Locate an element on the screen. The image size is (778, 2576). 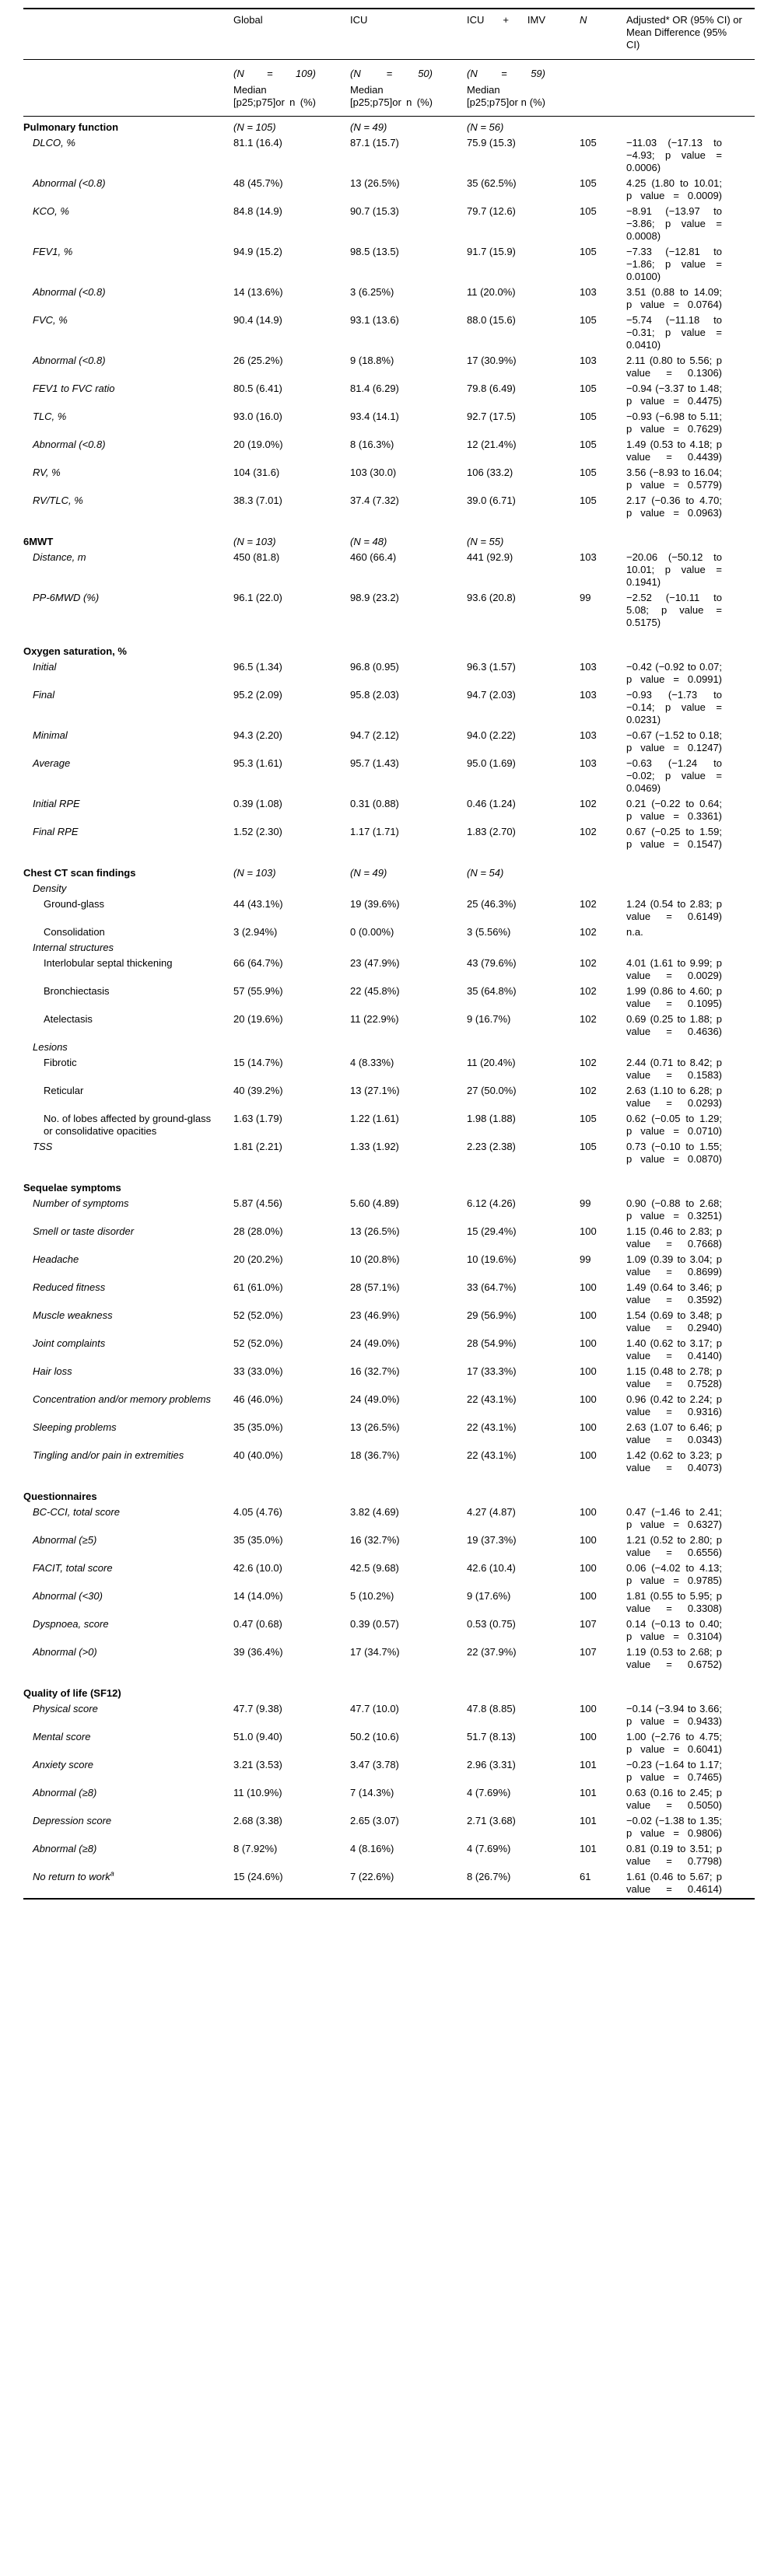
cell-icu is located at coordinates (408, 1182).